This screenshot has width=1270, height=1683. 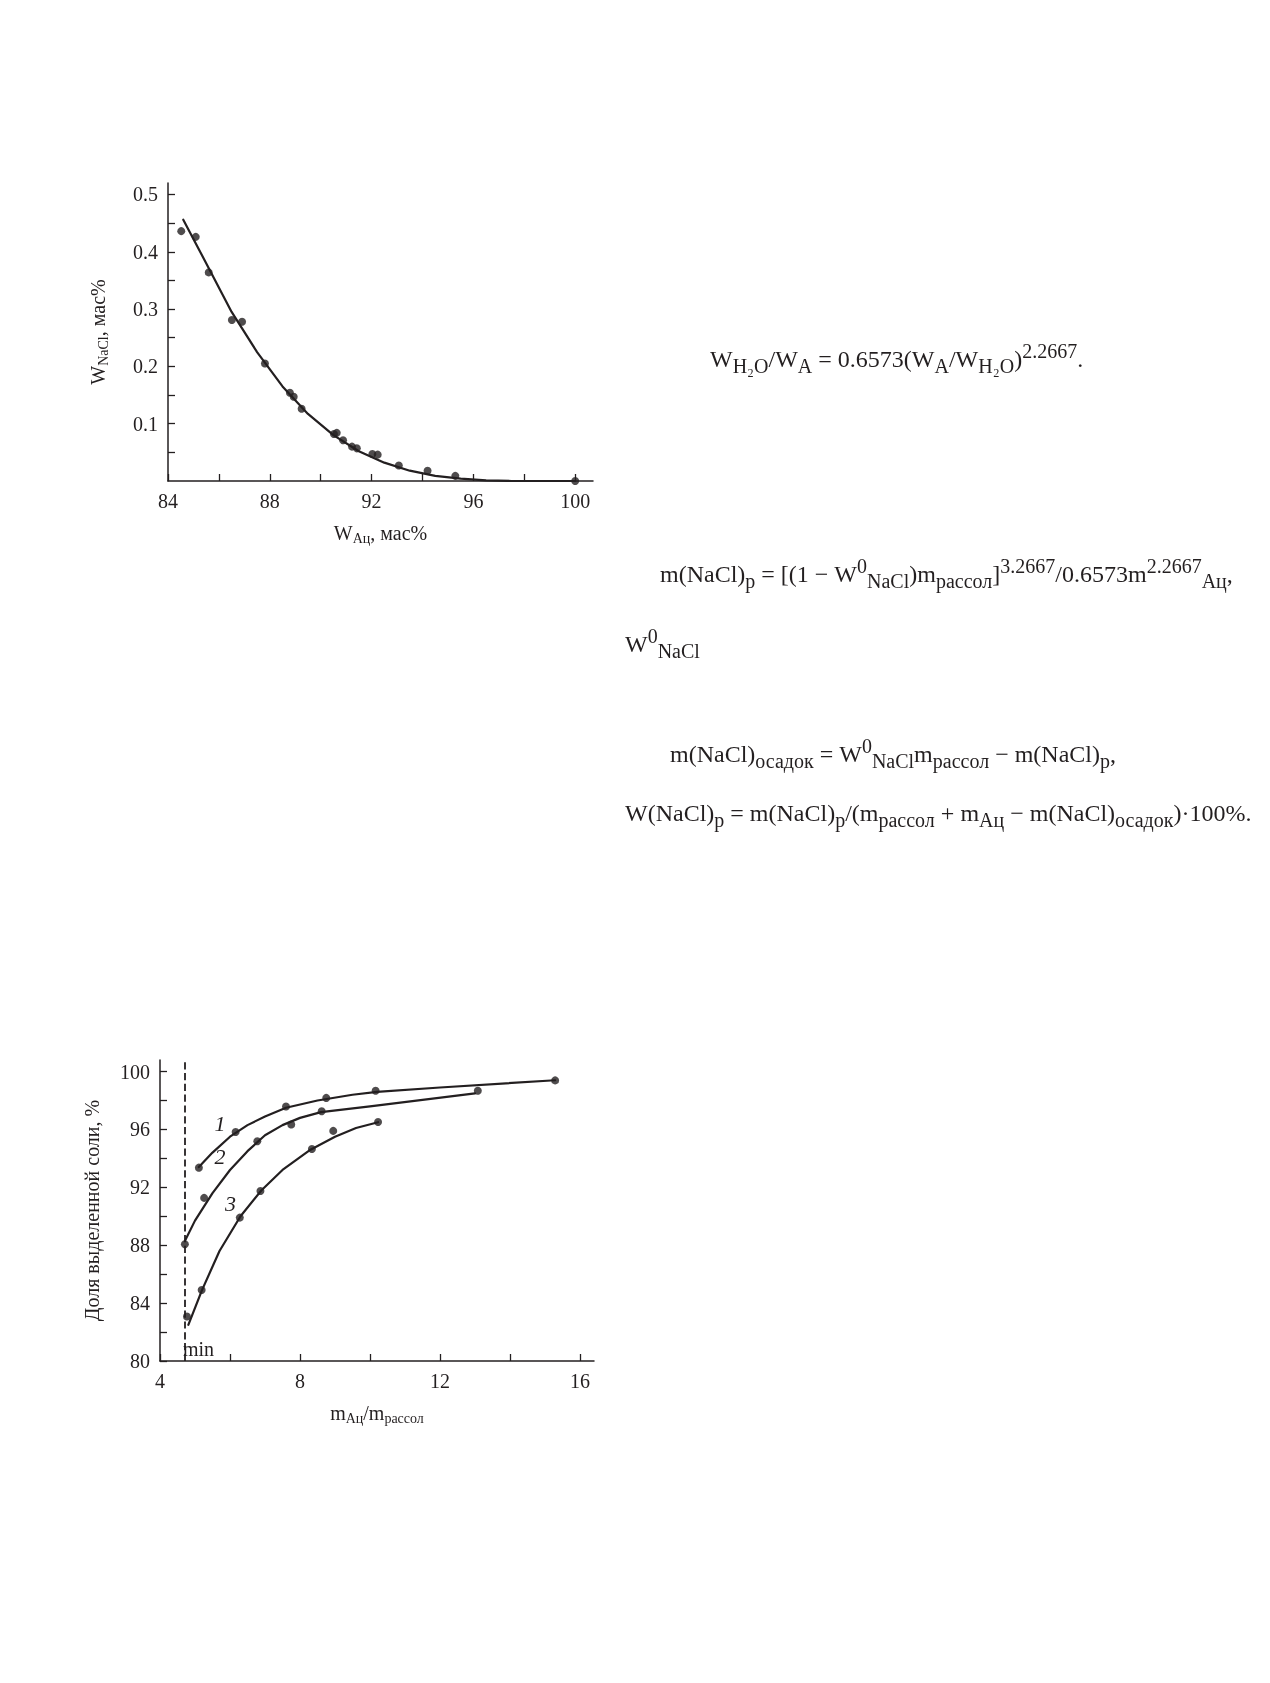 I want to click on y-axis-title: WNaCl, мас%, so click(x=99, y=332).